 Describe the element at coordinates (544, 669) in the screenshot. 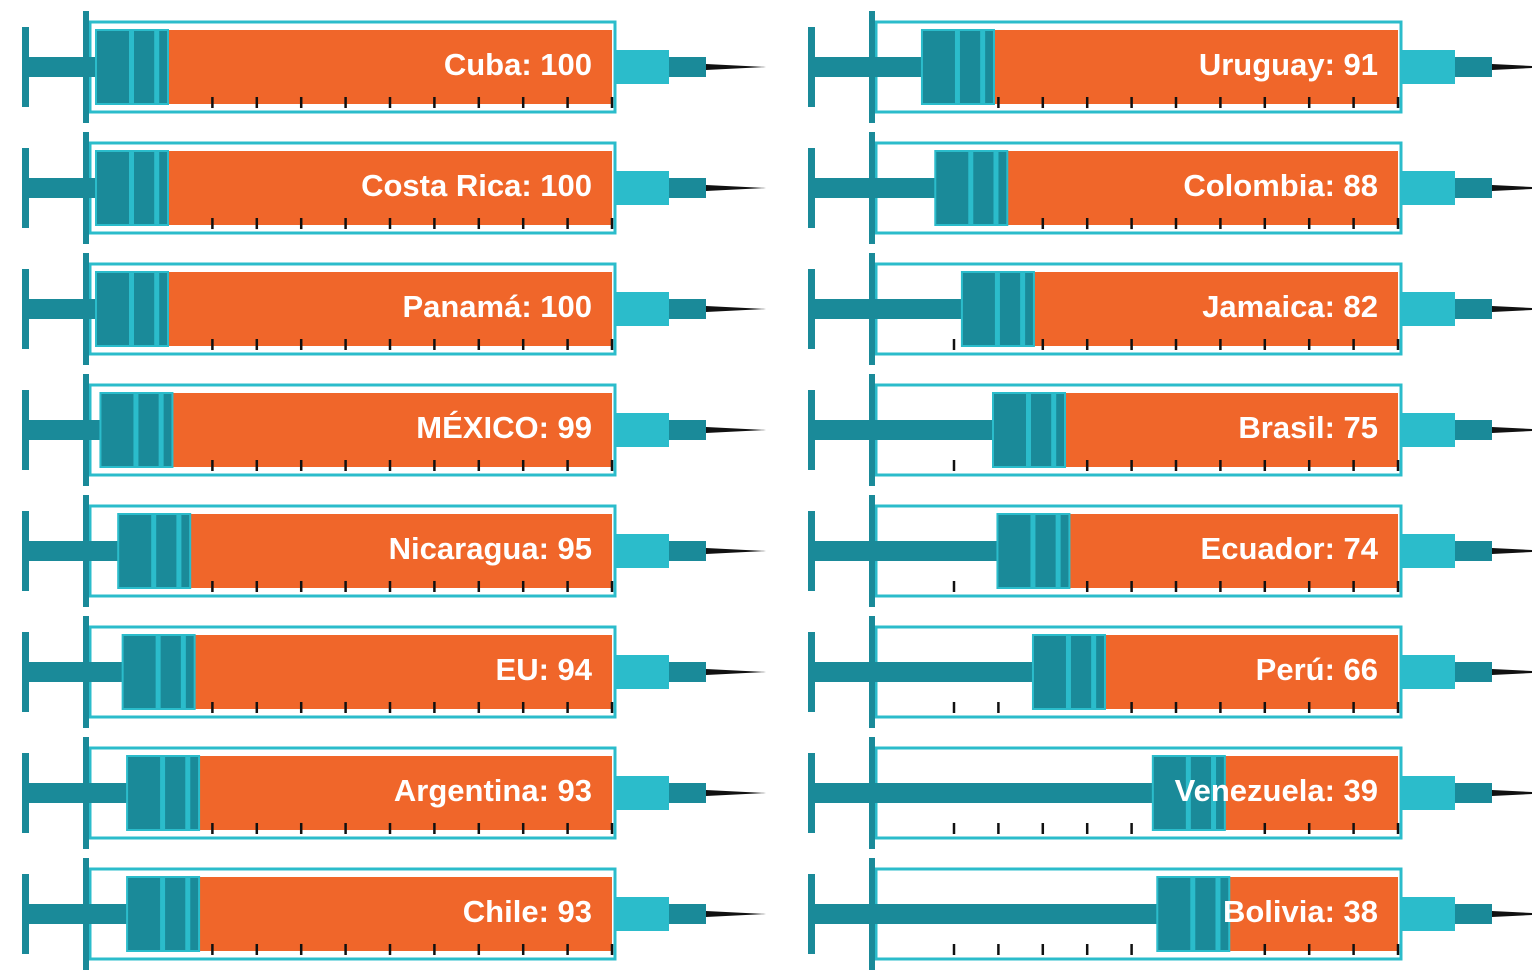

I see `value-label: EU: 94` at that location.